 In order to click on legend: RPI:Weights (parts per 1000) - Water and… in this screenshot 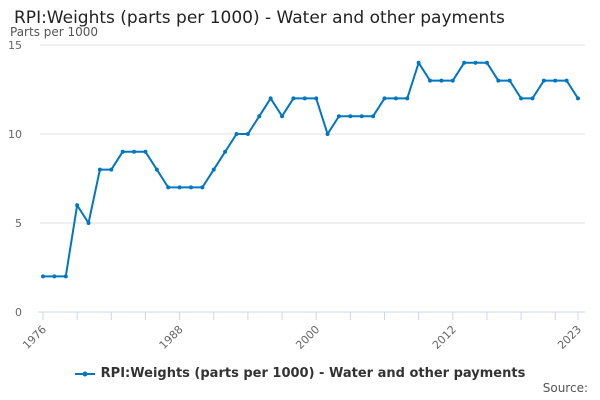, I will do `click(300, 373)`.